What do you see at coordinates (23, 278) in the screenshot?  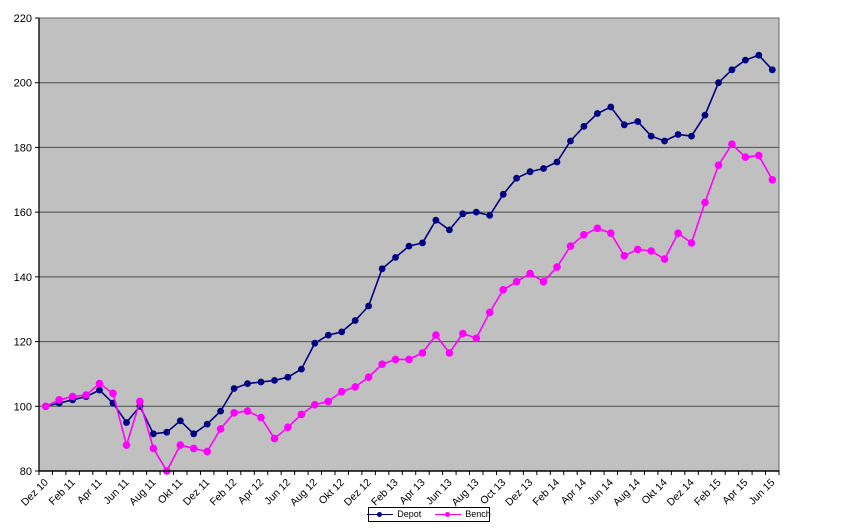 I see `y-tick-label-140: 140` at bounding box center [23, 278].